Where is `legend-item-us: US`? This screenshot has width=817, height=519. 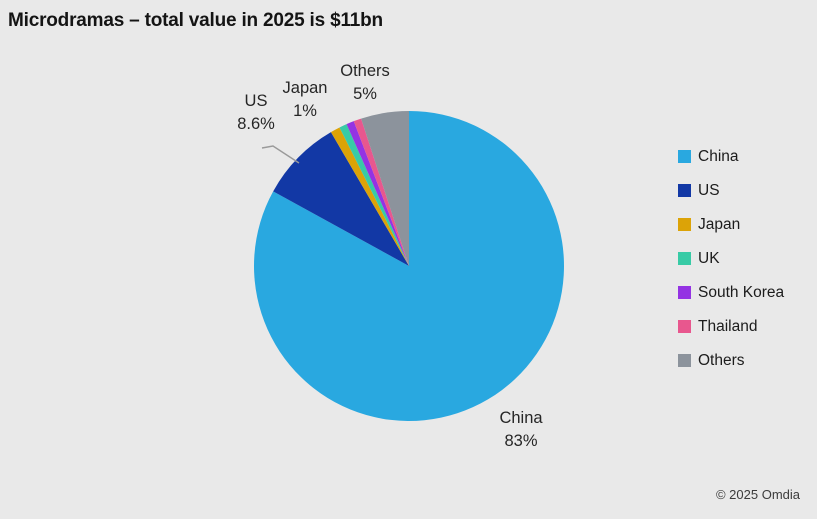
legend-item-us: US is located at coordinates (731, 190).